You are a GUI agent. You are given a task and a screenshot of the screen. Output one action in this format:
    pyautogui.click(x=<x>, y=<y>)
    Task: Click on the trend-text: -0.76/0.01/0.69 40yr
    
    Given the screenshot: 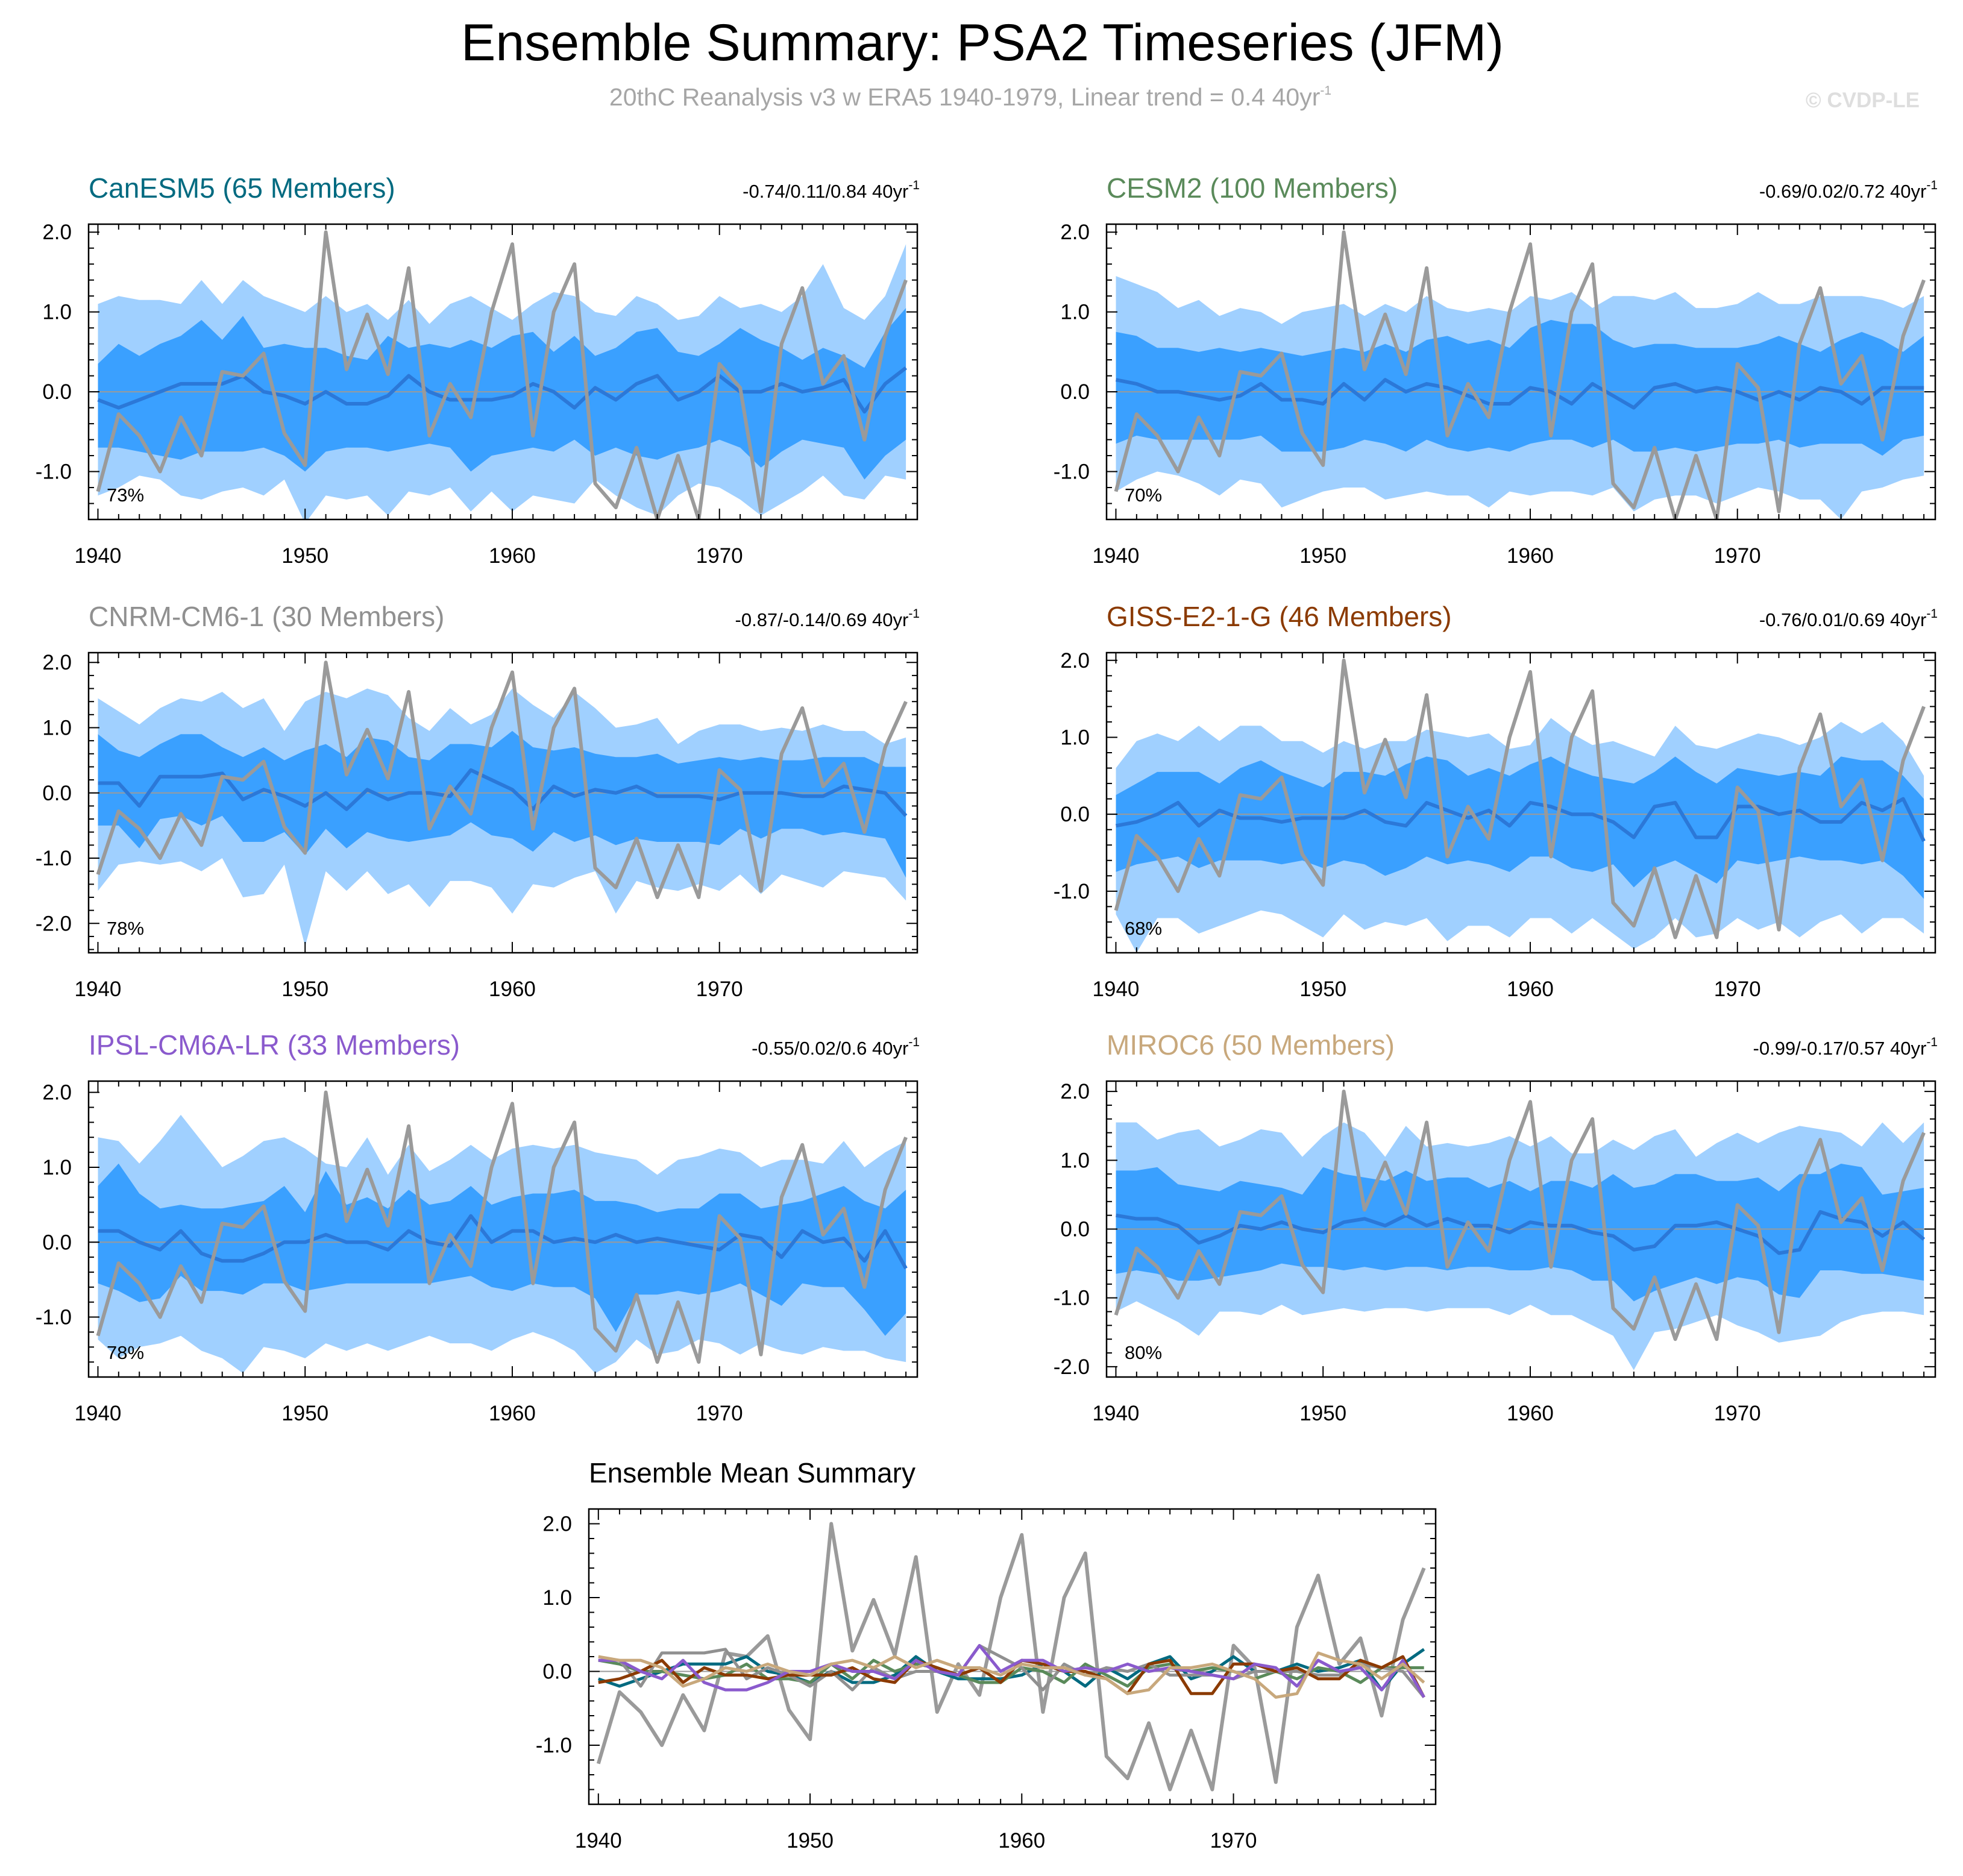 What is the action you would take?
    pyautogui.click(x=1842, y=619)
    